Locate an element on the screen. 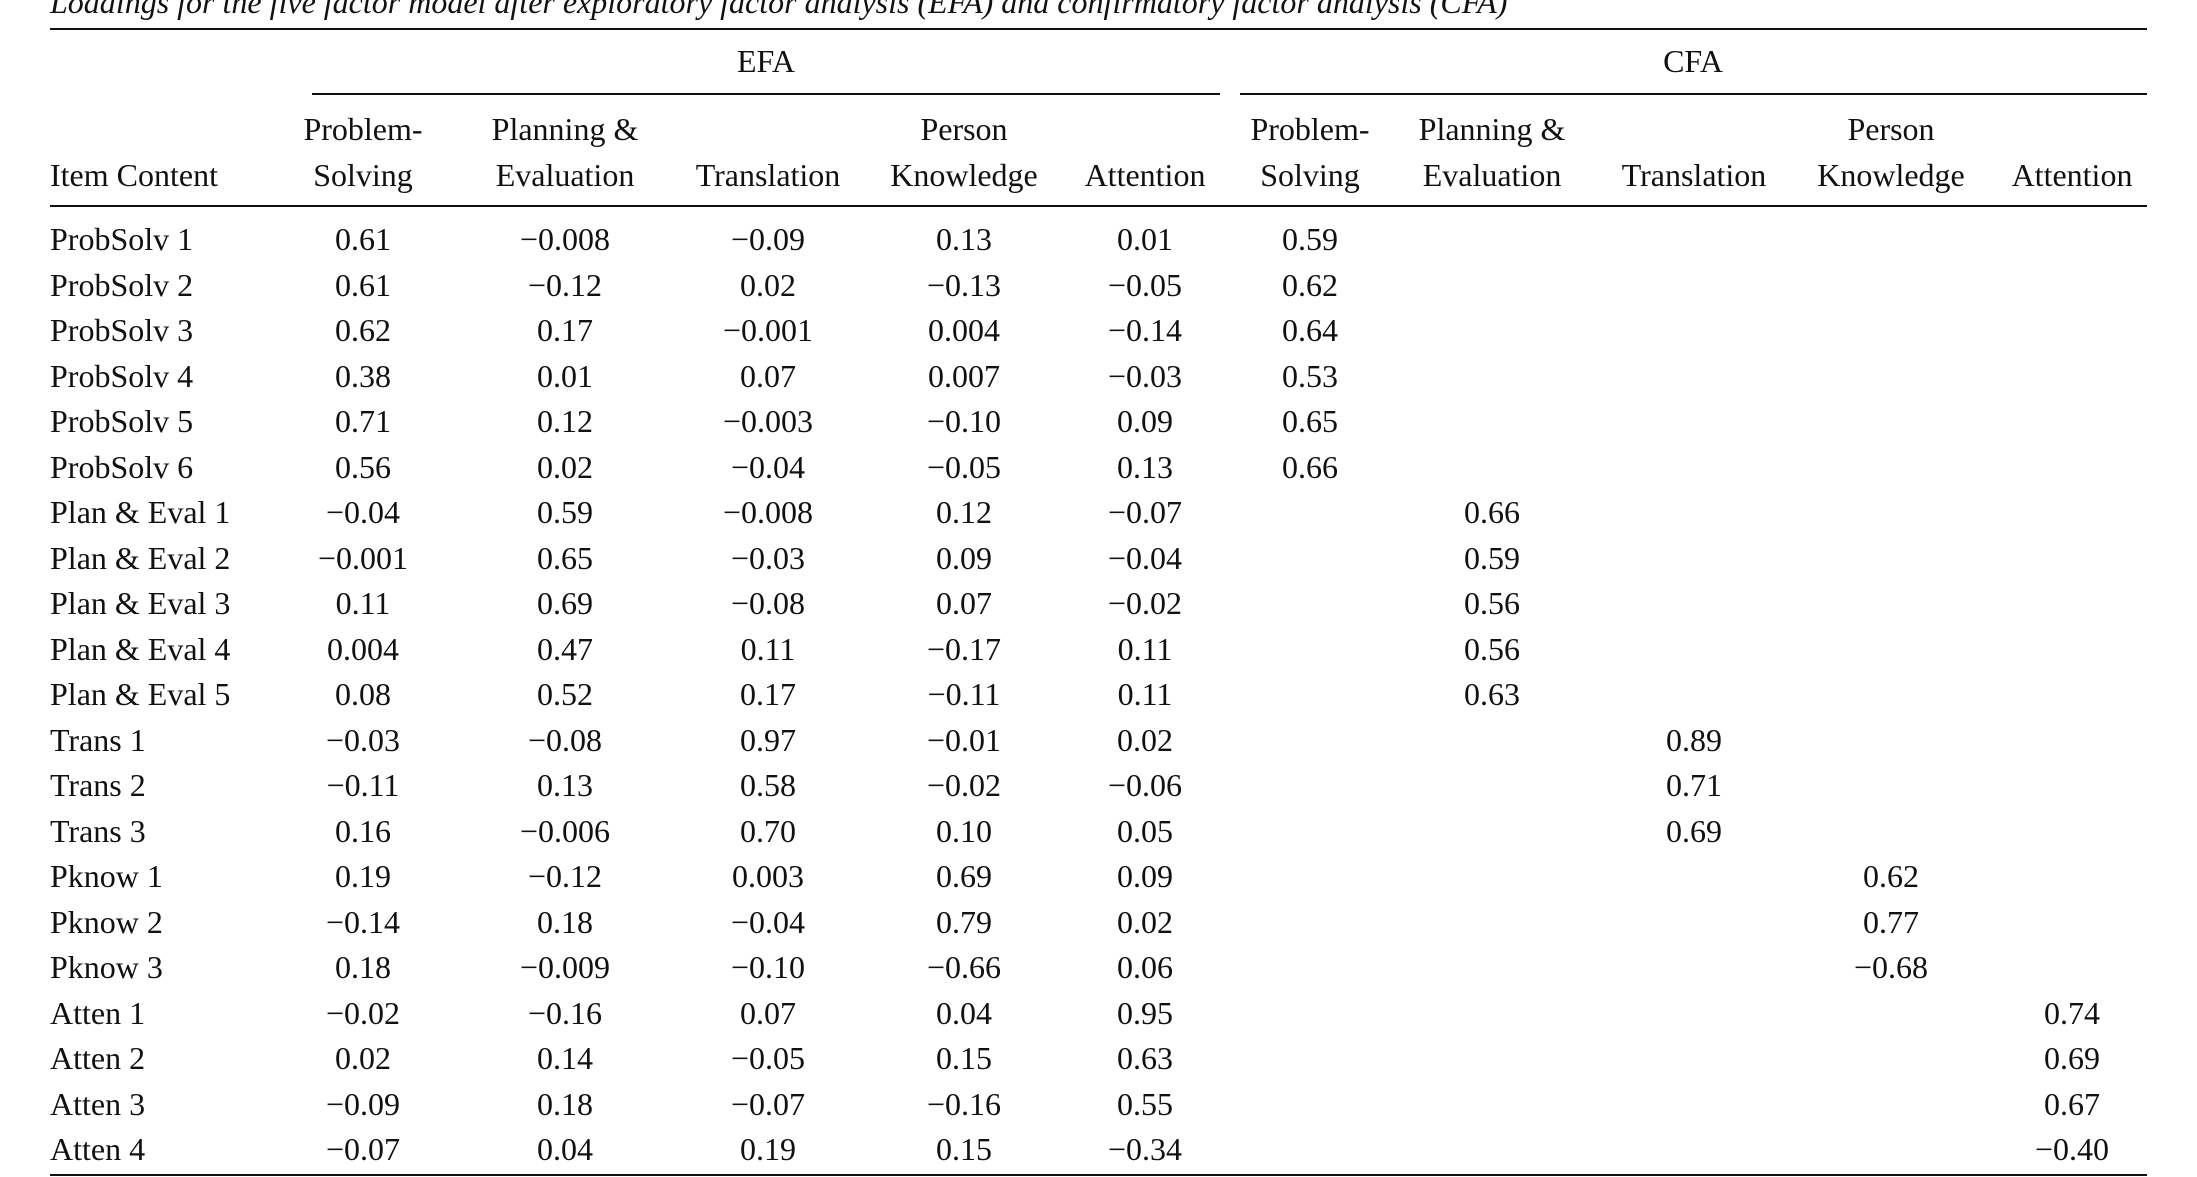  item-label: ProbSolv 6 is located at coordinates (122, 466).